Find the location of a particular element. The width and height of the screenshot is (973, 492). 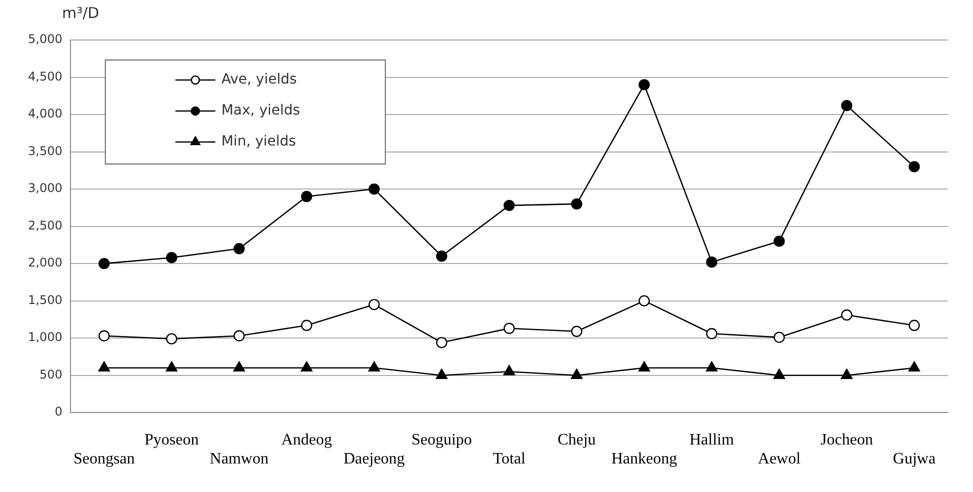

y-tick-label: 3,000 is located at coordinates (45, 188).